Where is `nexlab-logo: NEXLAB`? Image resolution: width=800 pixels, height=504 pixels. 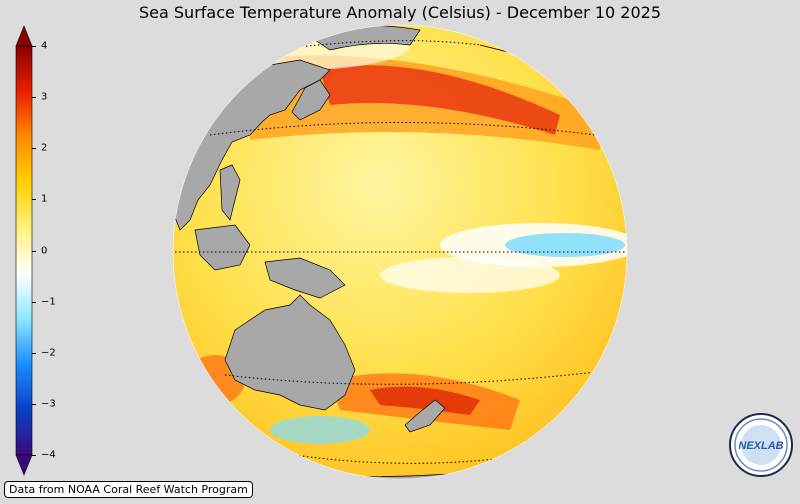 nexlab-logo: NEXLAB is located at coordinates (761, 445).